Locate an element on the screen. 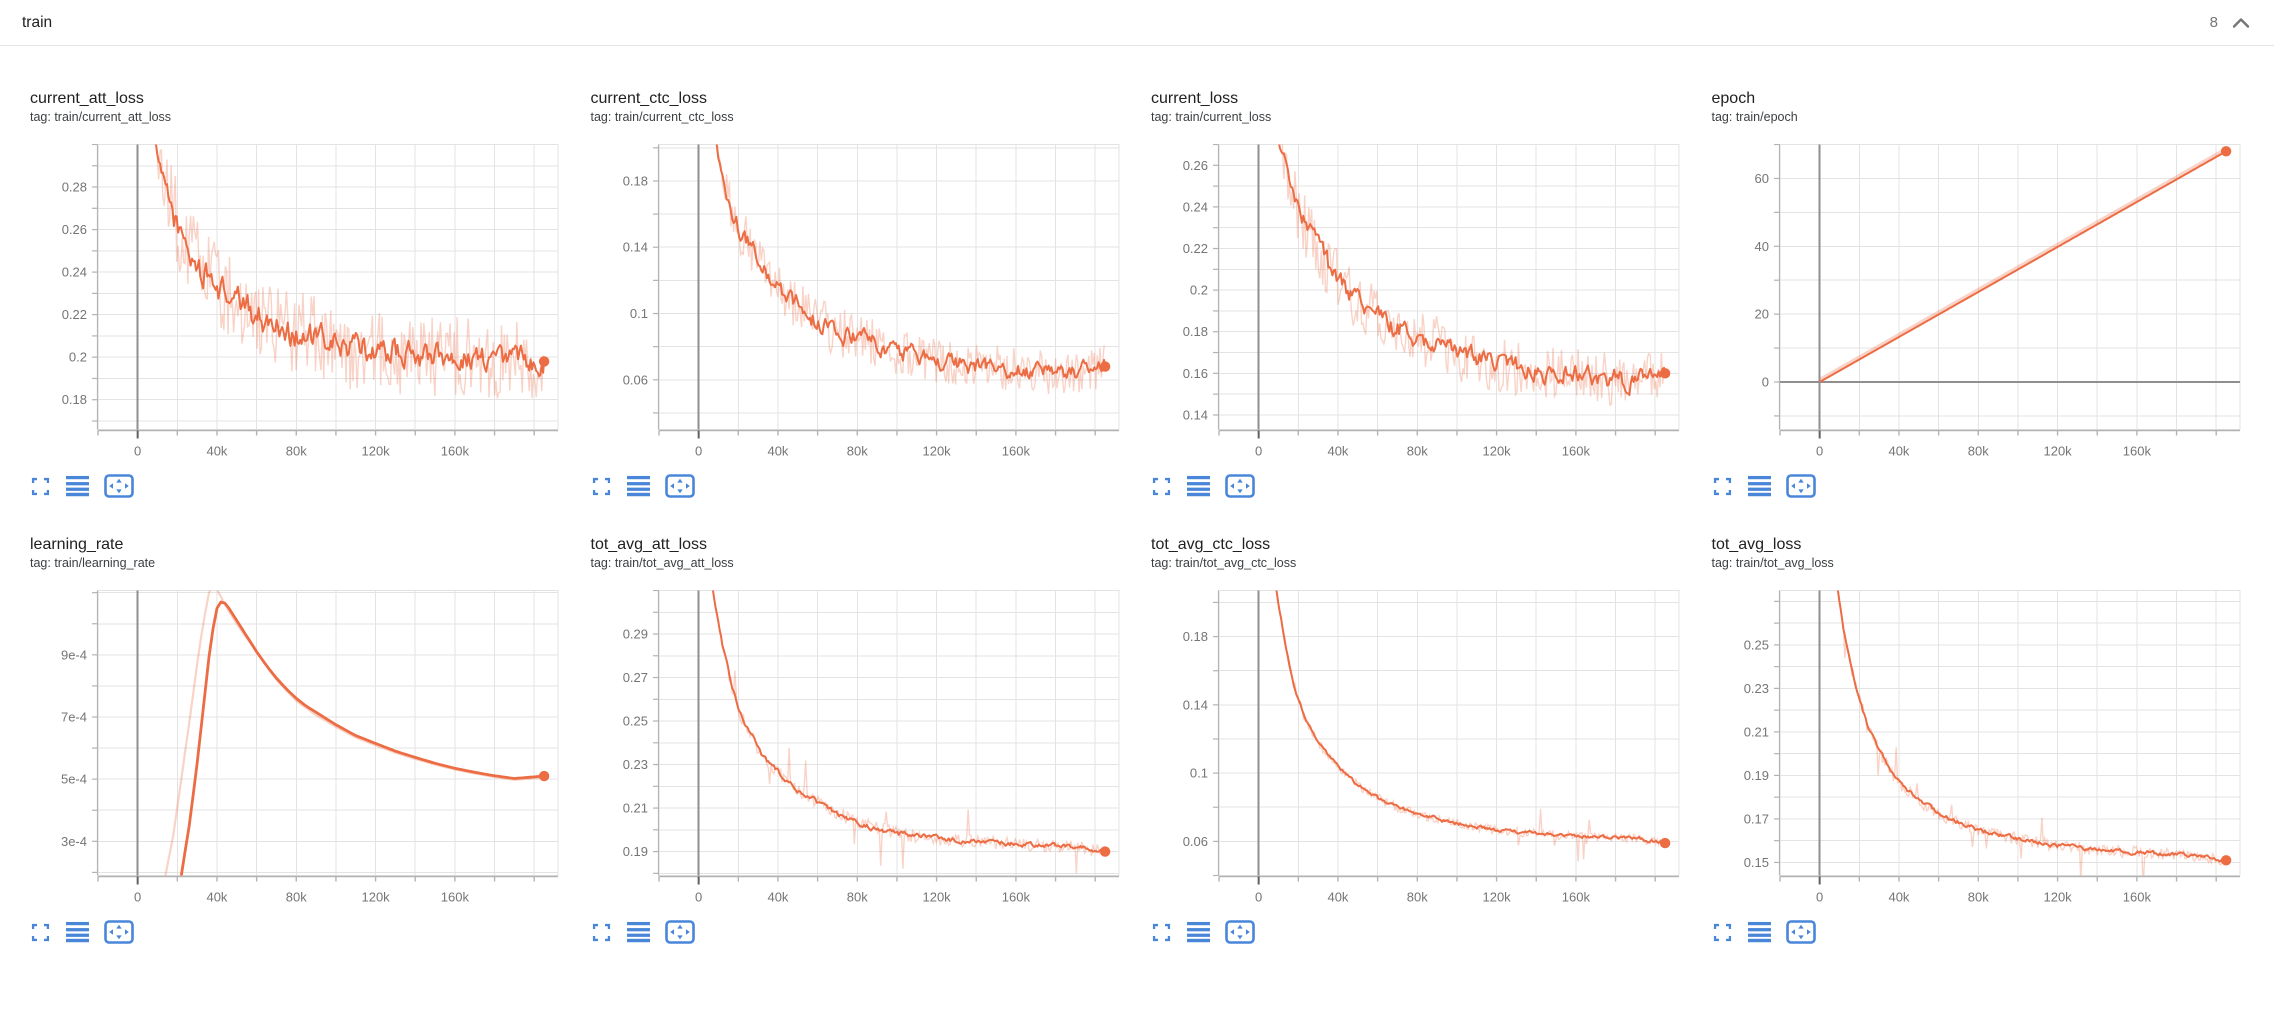 The width and height of the screenshot is (2274, 1018). section-header: train 8 is located at coordinates (1137, 23).